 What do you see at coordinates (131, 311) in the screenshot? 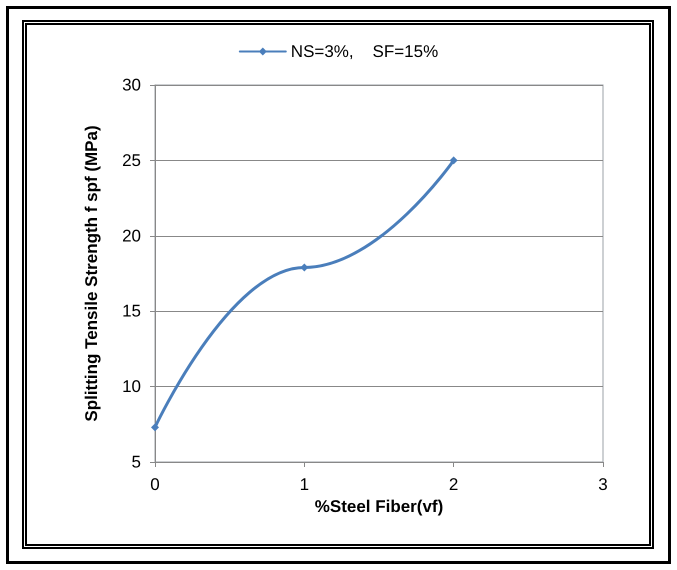
I see `y-tick-label: 15` at bounding box center [131, 311].